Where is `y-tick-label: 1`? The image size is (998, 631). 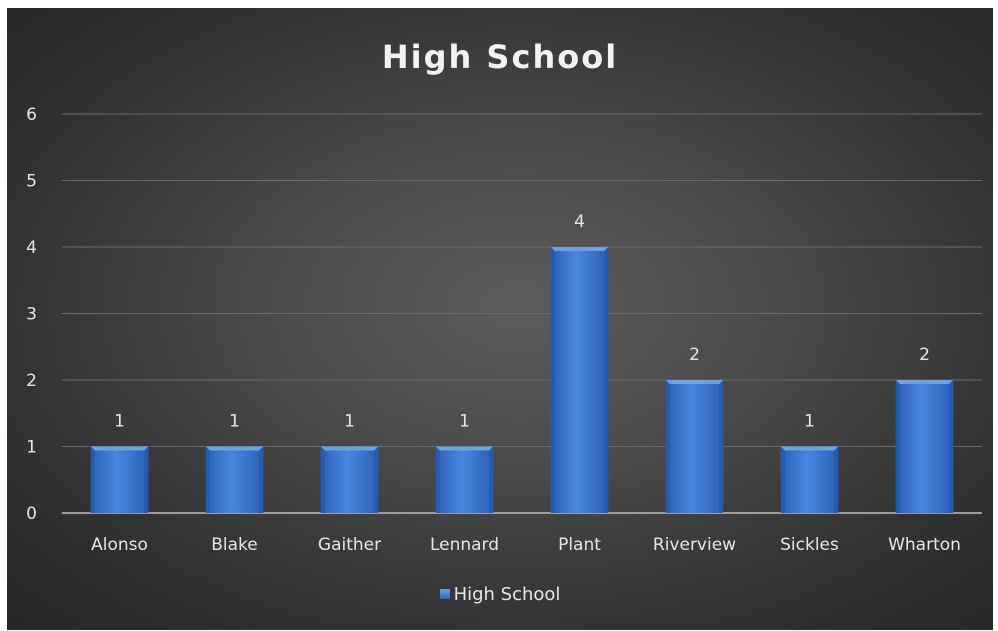 y-tick-label: 1 is located at coordinates (31, 448).